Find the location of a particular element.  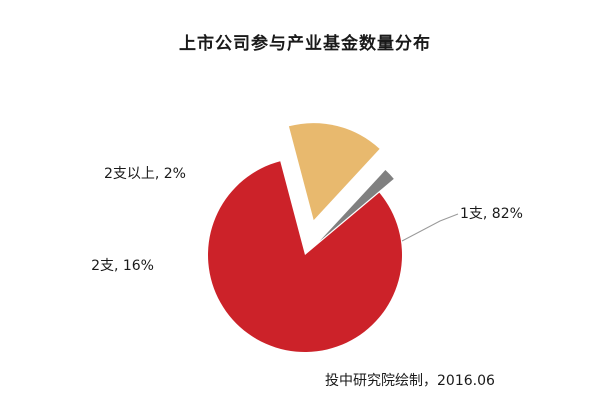

leader-lines is located at coordinates (430, 227).